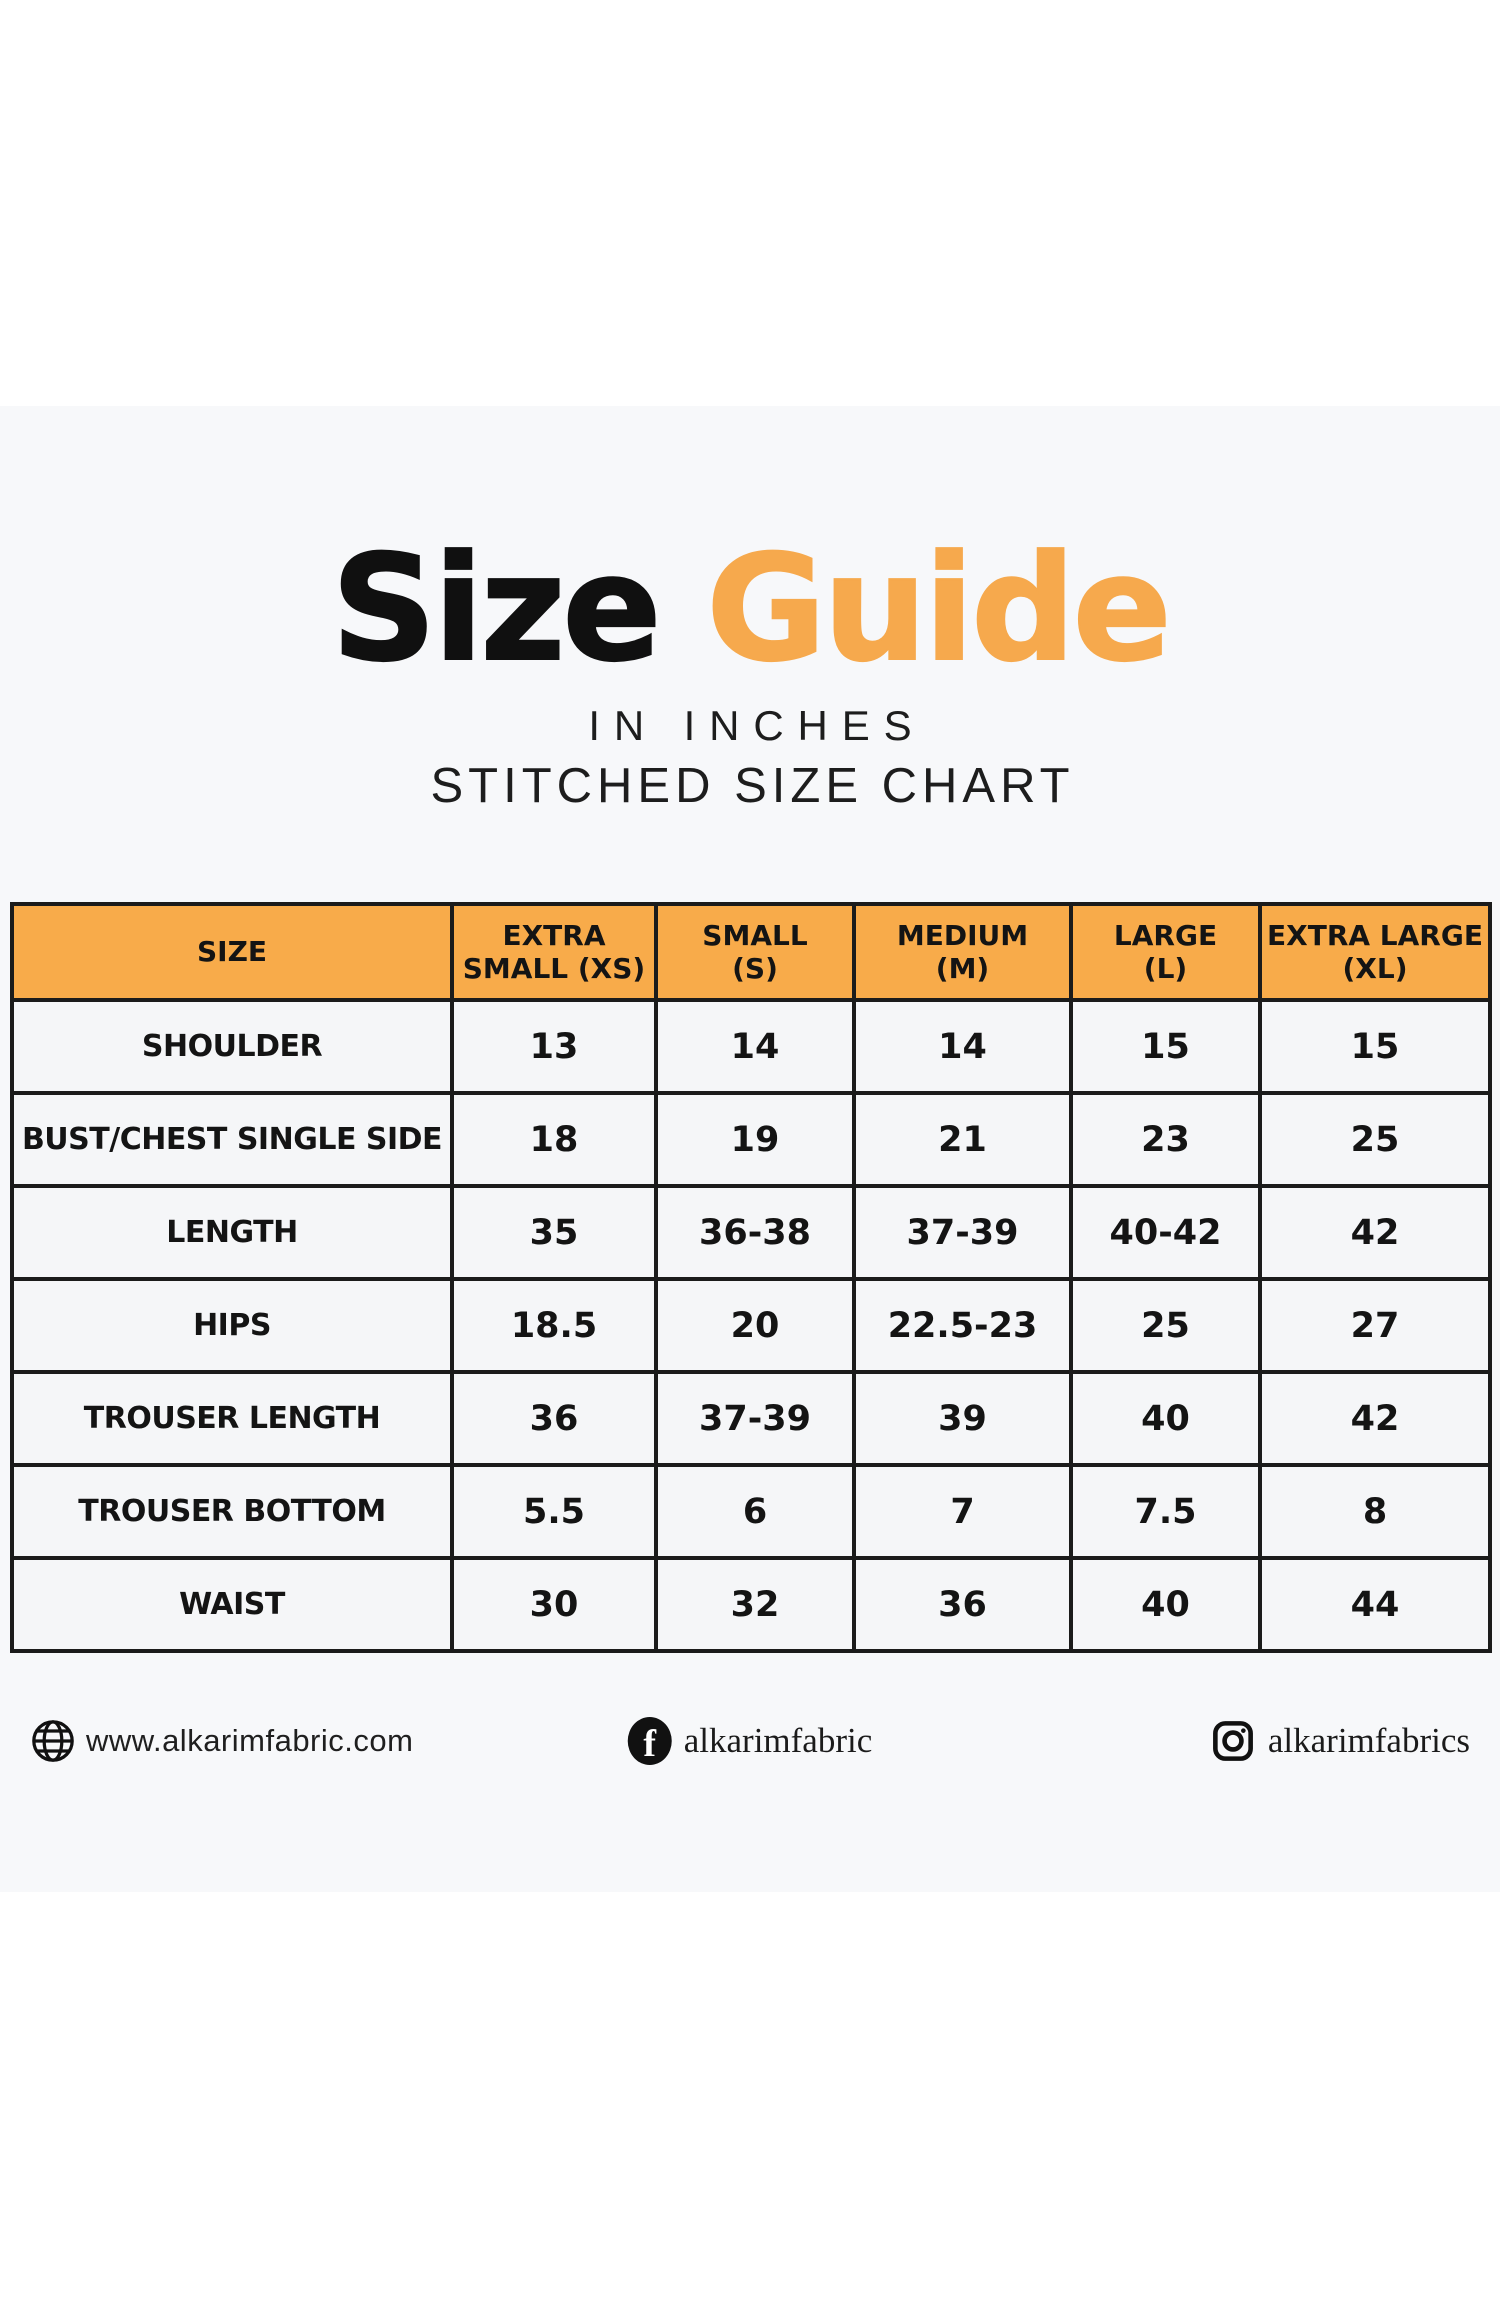  I want to click on size-value-cell: 39, so click(962, 1418).